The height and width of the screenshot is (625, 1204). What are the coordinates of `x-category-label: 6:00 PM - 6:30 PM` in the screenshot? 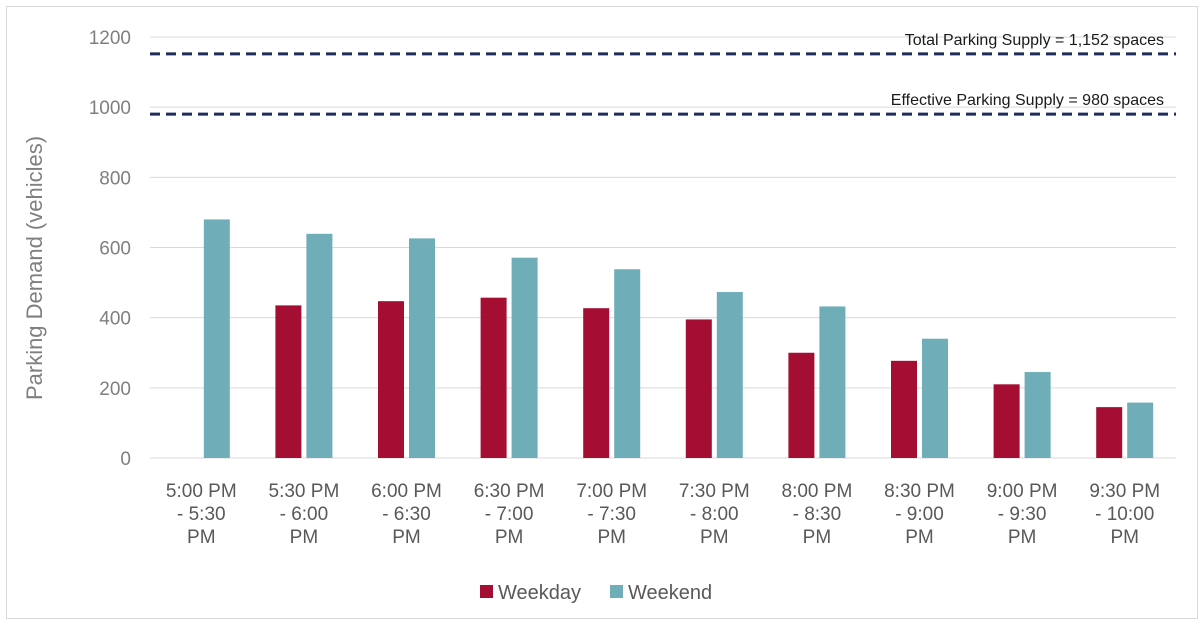 It's located at (406, 514).